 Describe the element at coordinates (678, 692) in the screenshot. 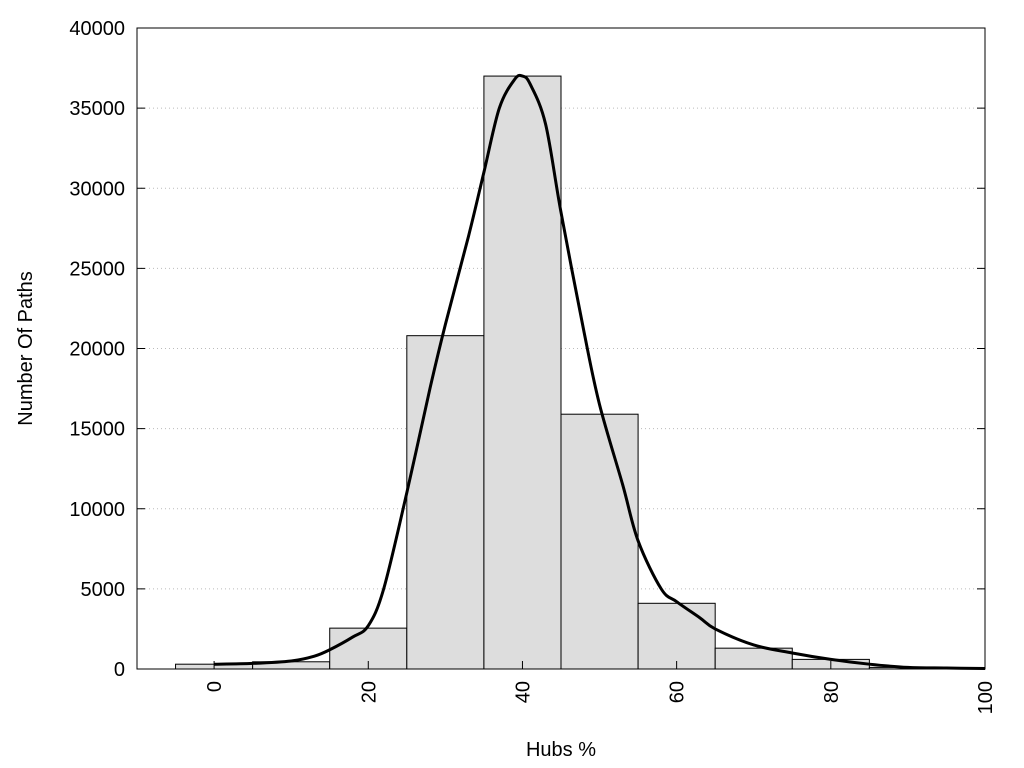

I see `x-tick-label: 60` at that location.